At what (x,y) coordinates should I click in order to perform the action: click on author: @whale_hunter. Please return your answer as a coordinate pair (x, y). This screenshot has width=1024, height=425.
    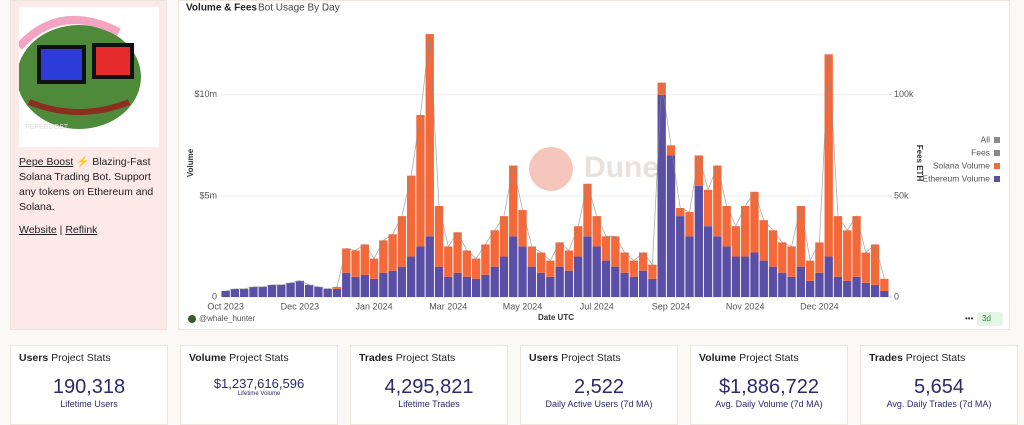
    Looking at the image, I should click on (227, 318).